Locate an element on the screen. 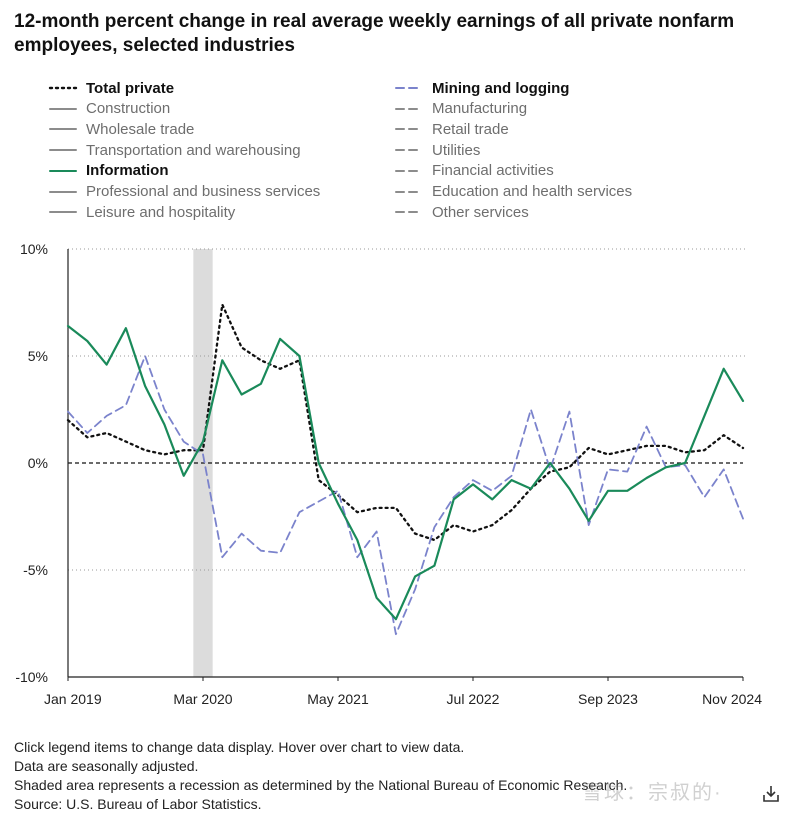 Image resolution: width=800 pixels, height=814 pixels. legend-item: Financial activities is located at coordinates (474, 171).